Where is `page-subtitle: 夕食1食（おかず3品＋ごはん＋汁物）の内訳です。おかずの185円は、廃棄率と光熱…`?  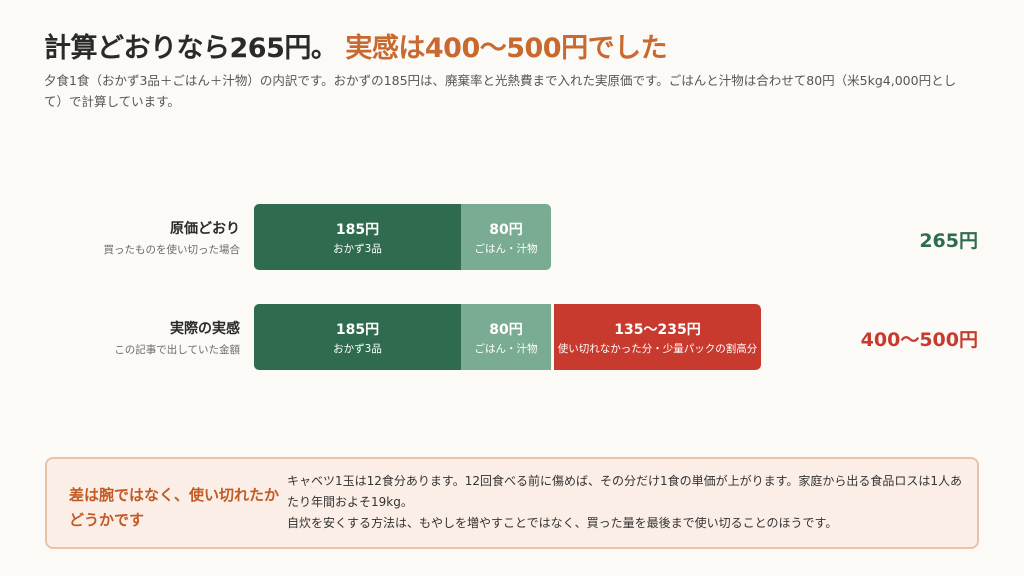
page-subtitle: 夕食1食（おかず3品＋ごはん＋汁物）の内訳です。おかずの185円は、廃棄率と光熱… is located at coordinates (500, 91).